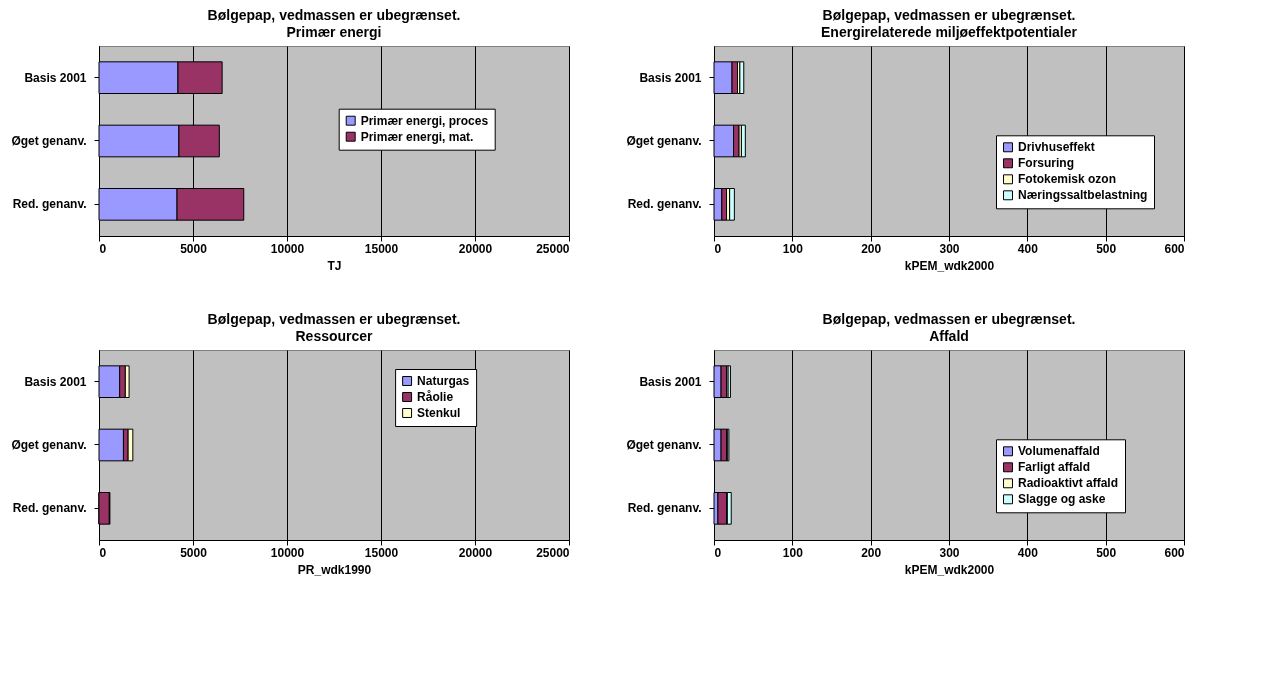 The image size is (1267, 695). Describe the element at coordinates (443, 381) in the screenshot. I see `legend-label: Naturgas` at that location.